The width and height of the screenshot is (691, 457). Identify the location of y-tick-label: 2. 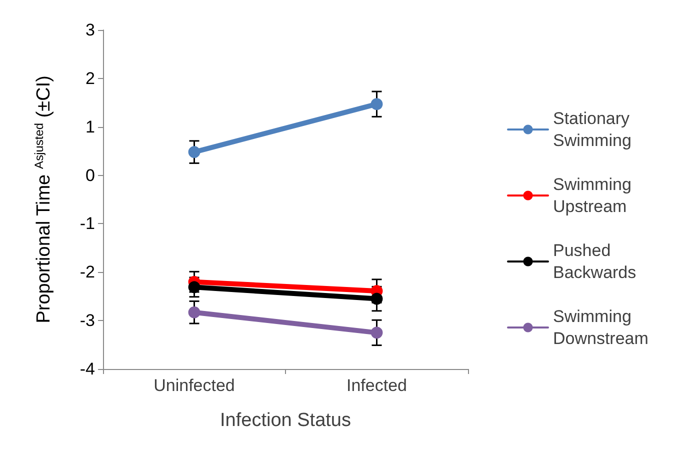
(90, 78).